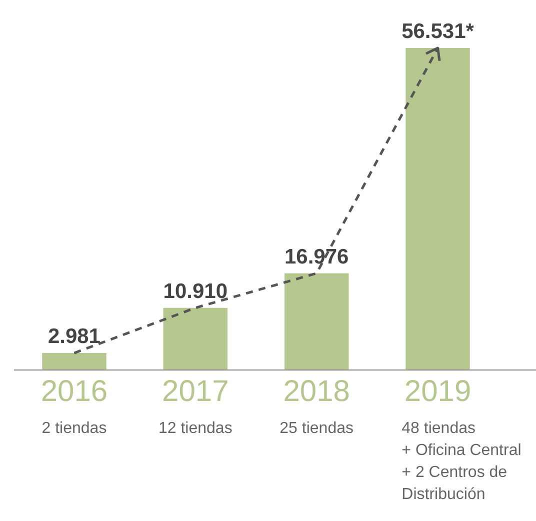 This screenshot has height=521, width=536. I want to click on x-tick-label: 2017, so click(195, 391).